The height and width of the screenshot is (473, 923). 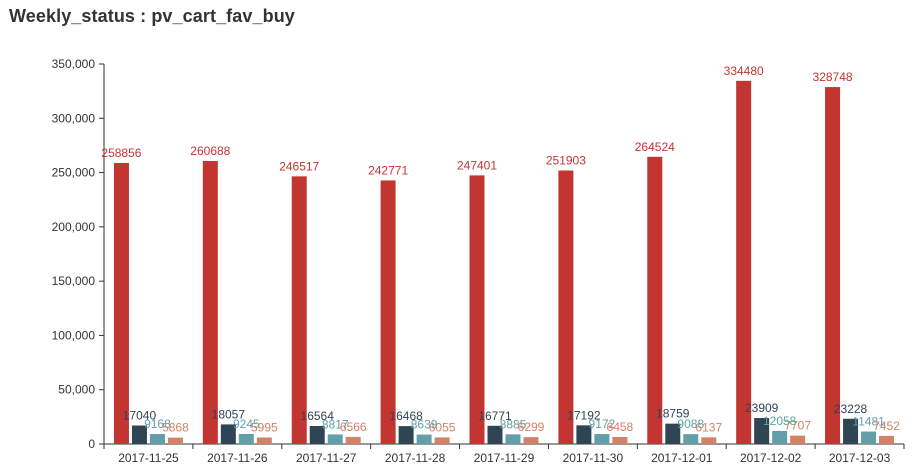 What do you see at coordinates (602, 424) in the screenshot?
I see `data-label: 9172` at bounding box center [602, 424].